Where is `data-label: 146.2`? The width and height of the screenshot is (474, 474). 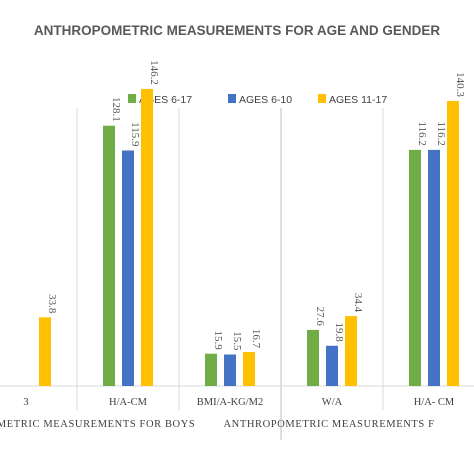 data-label: 146.2 is located at coordinates (154, 72).